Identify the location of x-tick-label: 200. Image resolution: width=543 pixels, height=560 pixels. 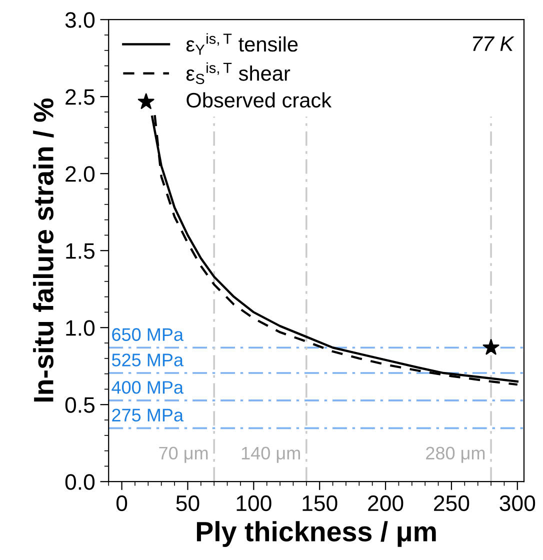
(386, 503).